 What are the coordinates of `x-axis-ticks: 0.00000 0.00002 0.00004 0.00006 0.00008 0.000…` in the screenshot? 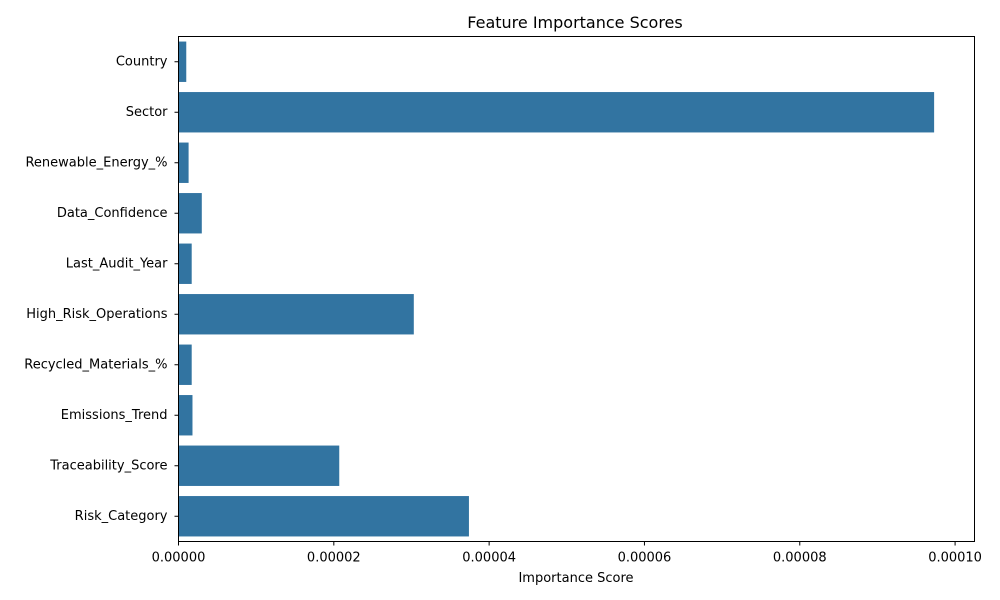 It's located at (567, 553).